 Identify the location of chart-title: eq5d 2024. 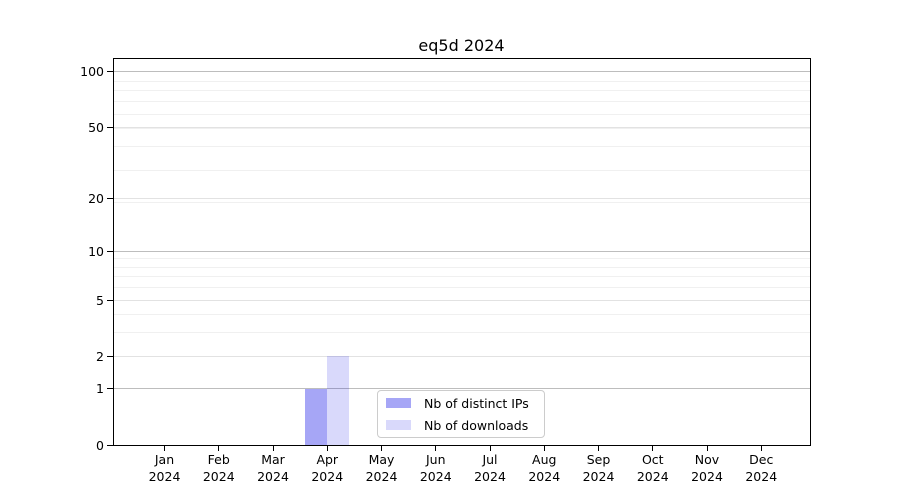
(461, 45).